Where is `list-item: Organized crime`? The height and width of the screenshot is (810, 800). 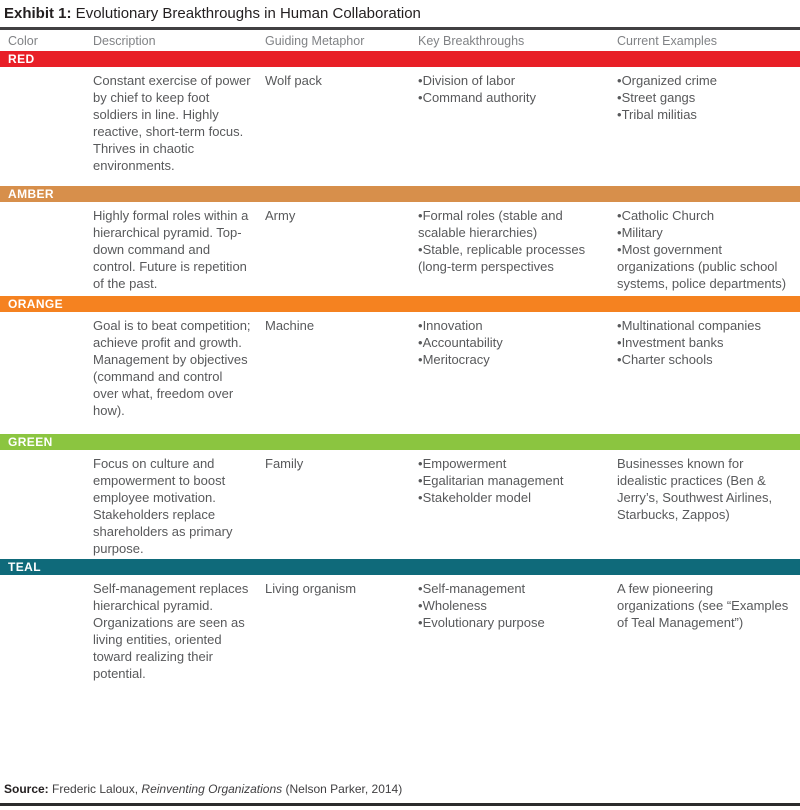 list-item: Organized crime is located at coordinates (703, 80).